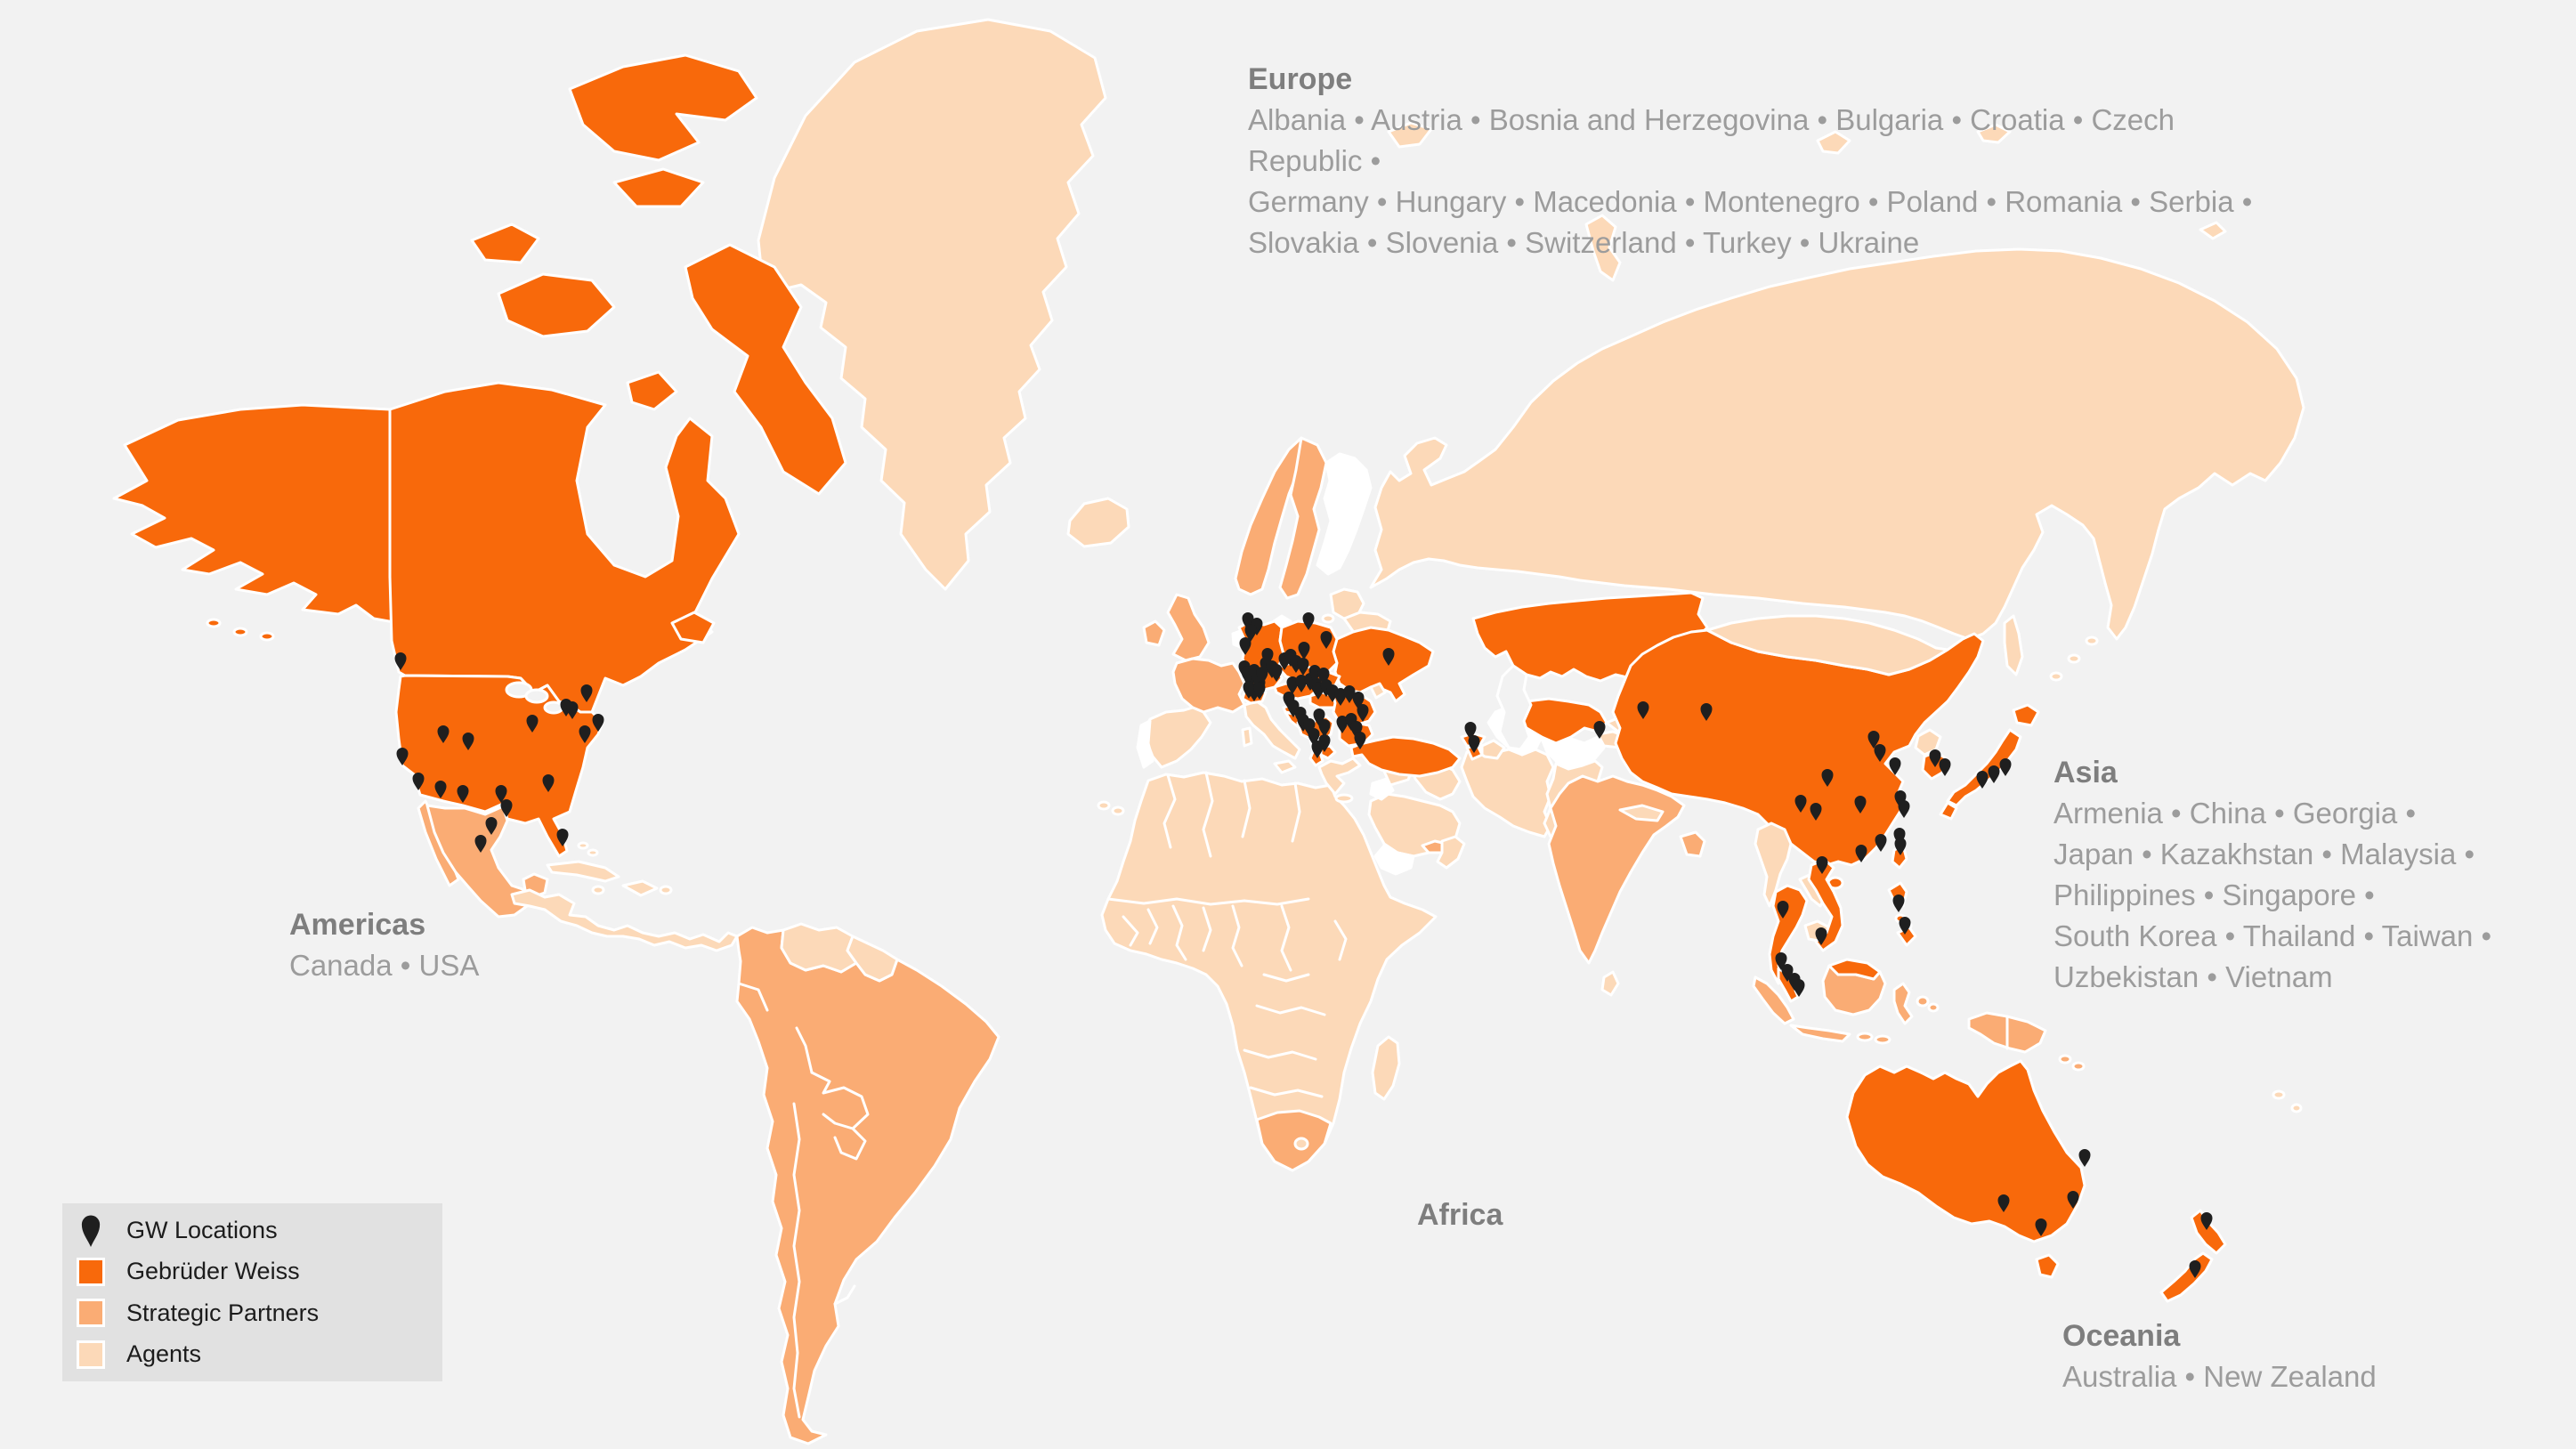 This screenshot has height=1449, width=2576. Describe the element at coordinates (1617, 869) in the screenshot. I see `region-india` at that location.